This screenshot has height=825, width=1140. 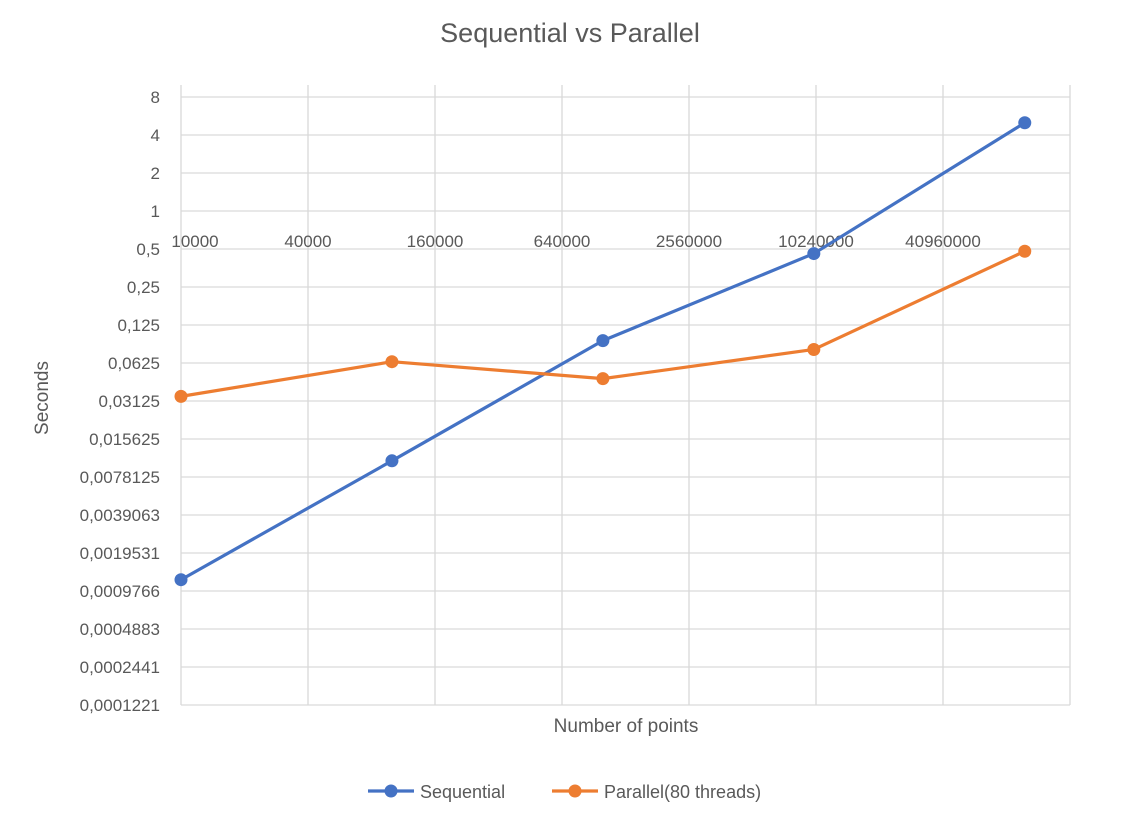 I want to click on x-tick-label: 640000, so click(x=562, y=241).